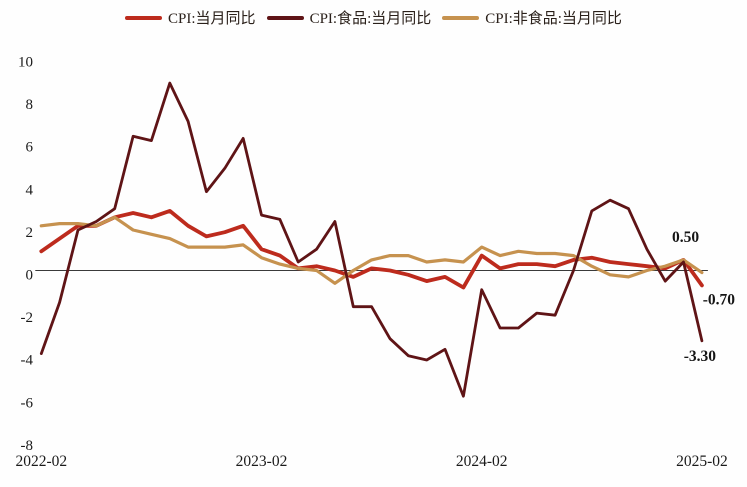 The image size is (747, 487). I want to click on y-tick-label: -4, so click(27, 361).